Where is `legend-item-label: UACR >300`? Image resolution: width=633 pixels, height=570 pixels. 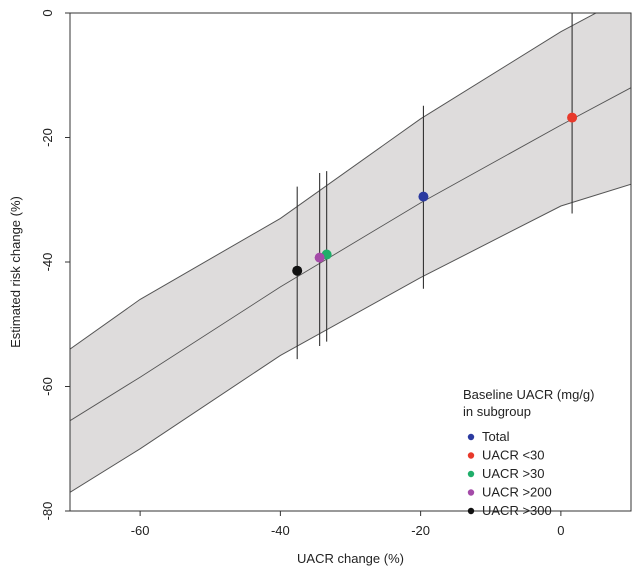
legend-item-label: UACR >300 is located at coordinates (517, 510).